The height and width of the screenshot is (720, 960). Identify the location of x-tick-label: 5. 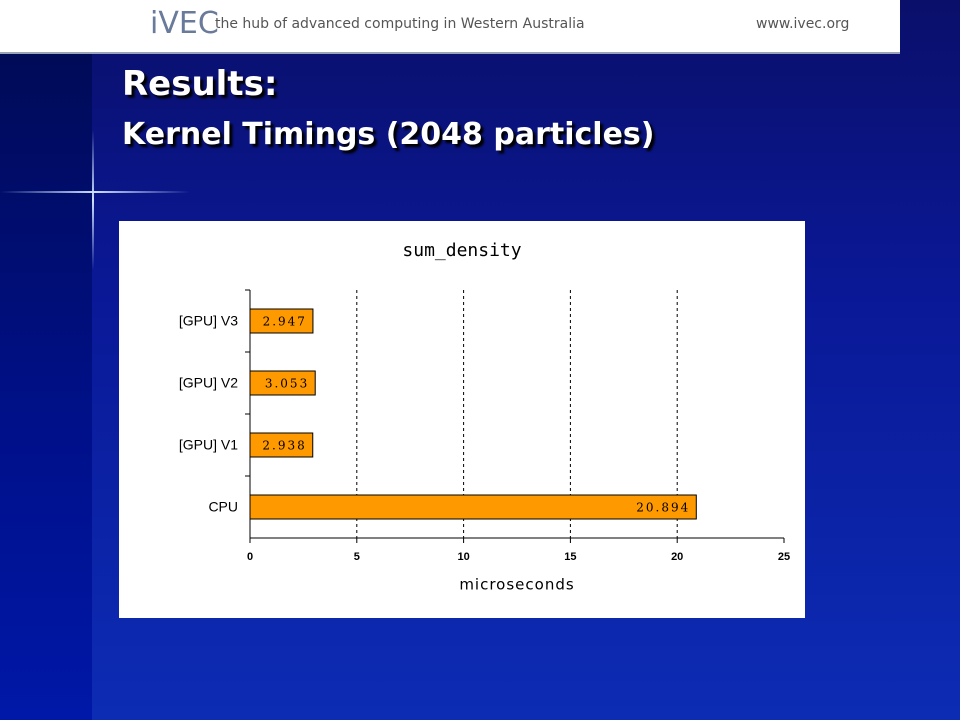
(357, 557).